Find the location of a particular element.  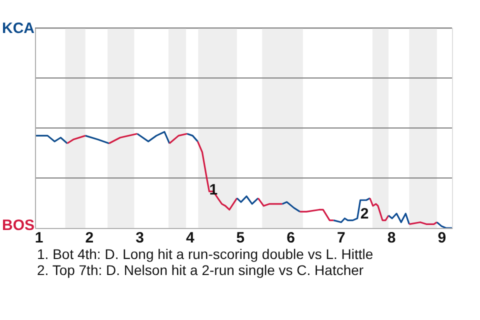

x-tick-label: 4 is located at coordinates (190, 238).